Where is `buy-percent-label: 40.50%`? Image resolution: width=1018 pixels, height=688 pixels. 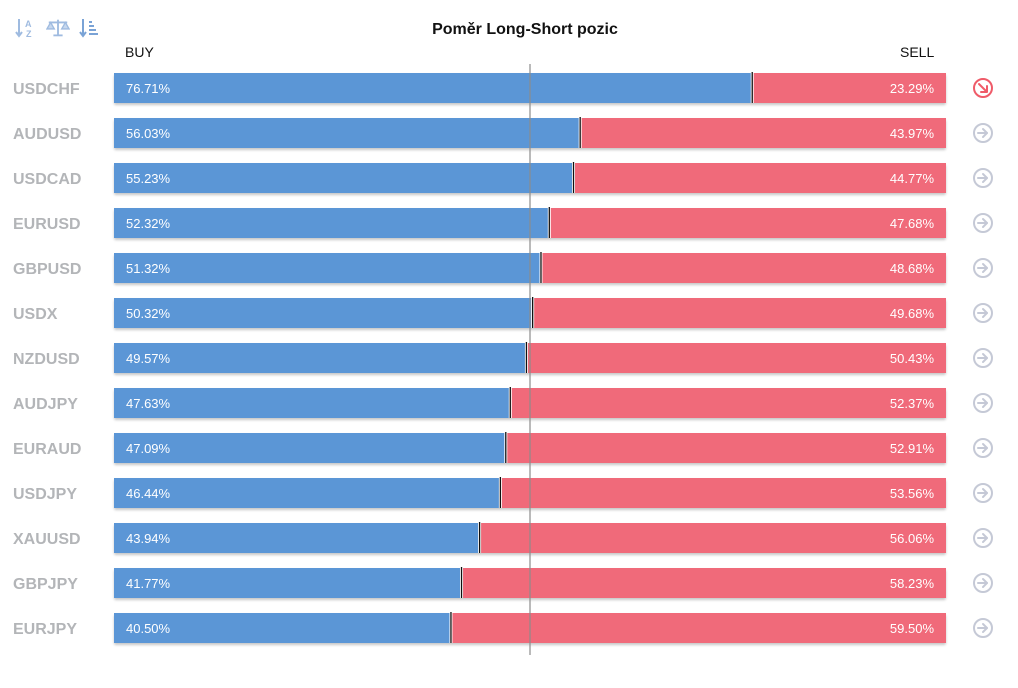
buy-percent-label: 40.50% is located at coordinates (148, 628).